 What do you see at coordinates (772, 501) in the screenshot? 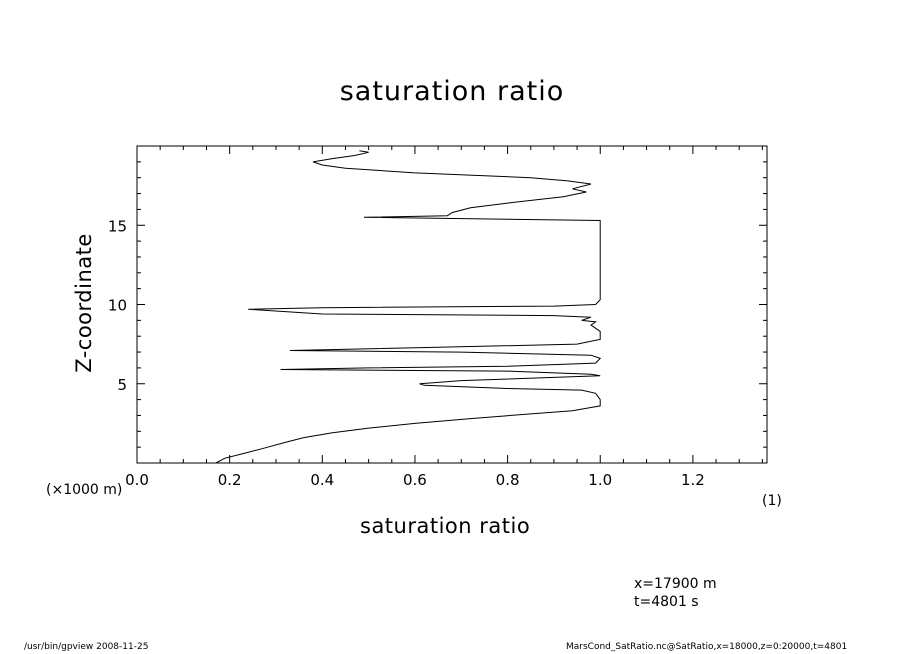
I see `x-scale-note: (1)` at bounding box center [772, 501].